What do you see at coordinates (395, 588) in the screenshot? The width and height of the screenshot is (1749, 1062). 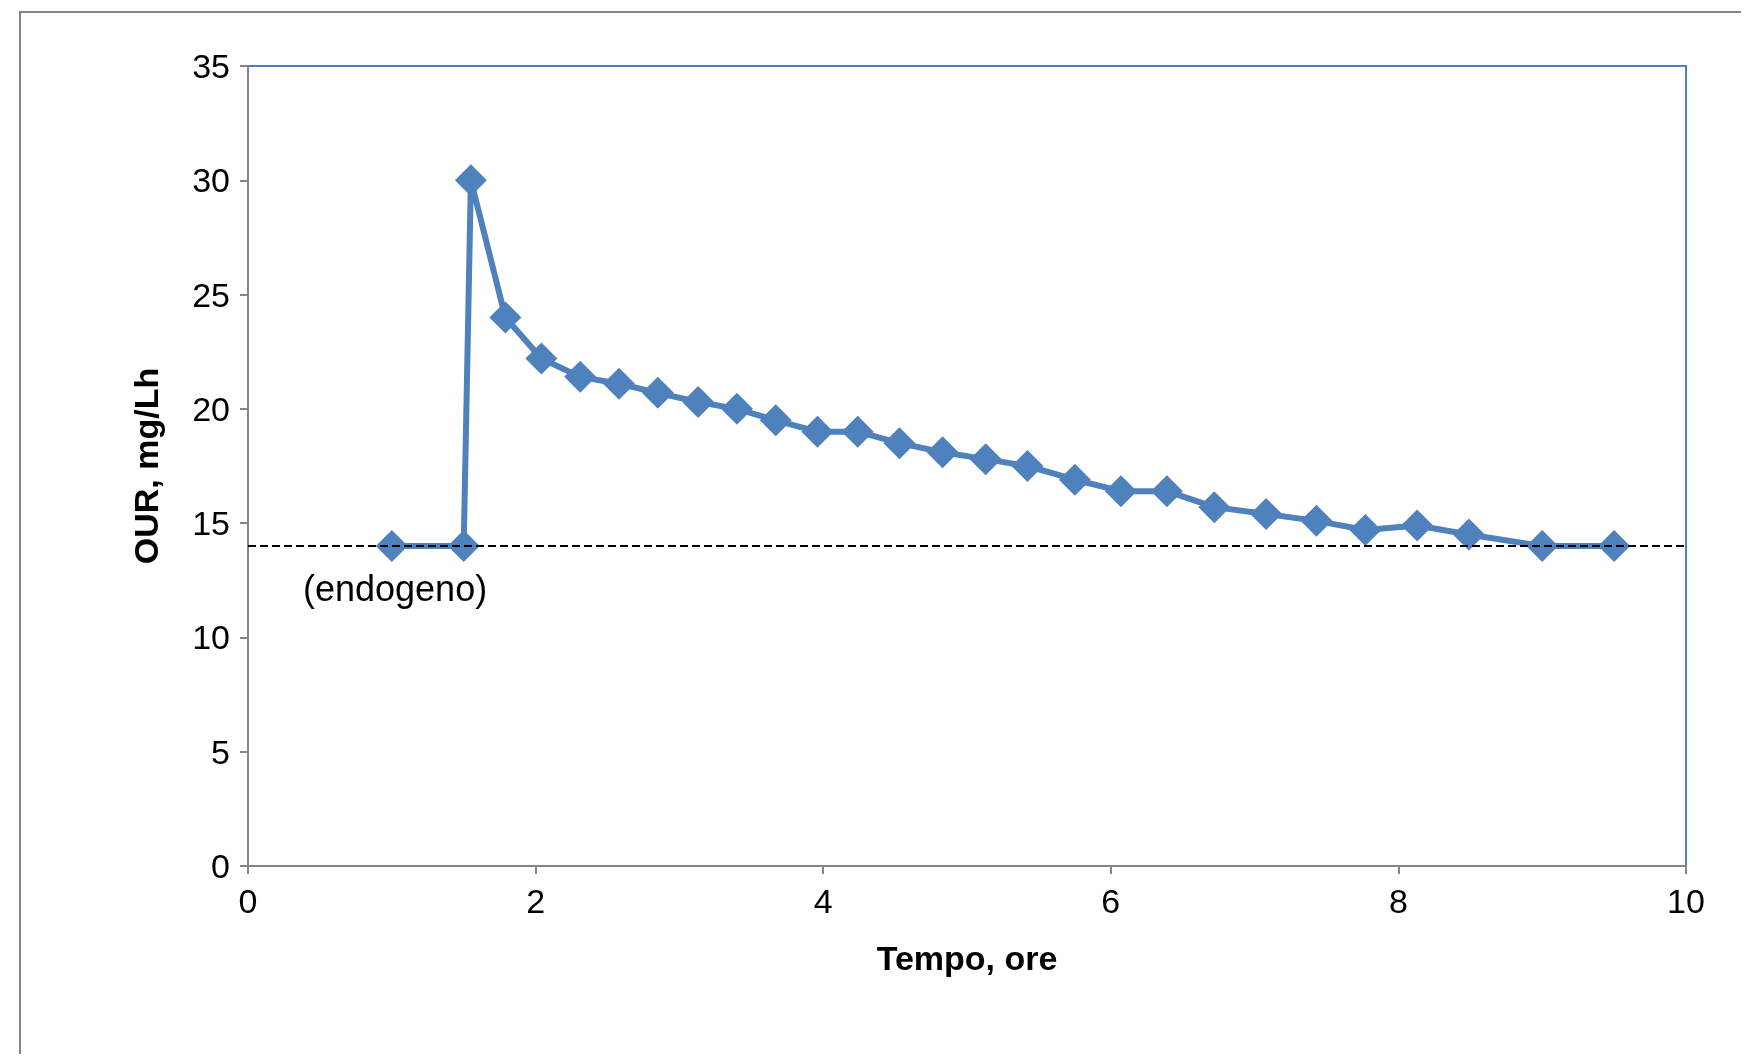 I see `ref-line-label: (endogeno)` at bounding box center [395, 588].